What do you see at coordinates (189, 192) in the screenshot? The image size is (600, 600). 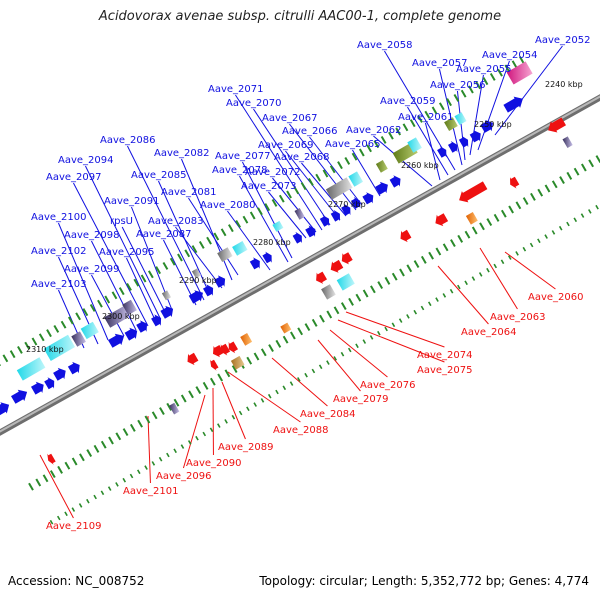 I see `gene-label-plus: Aave_2081` at bounding box center [189, 192].